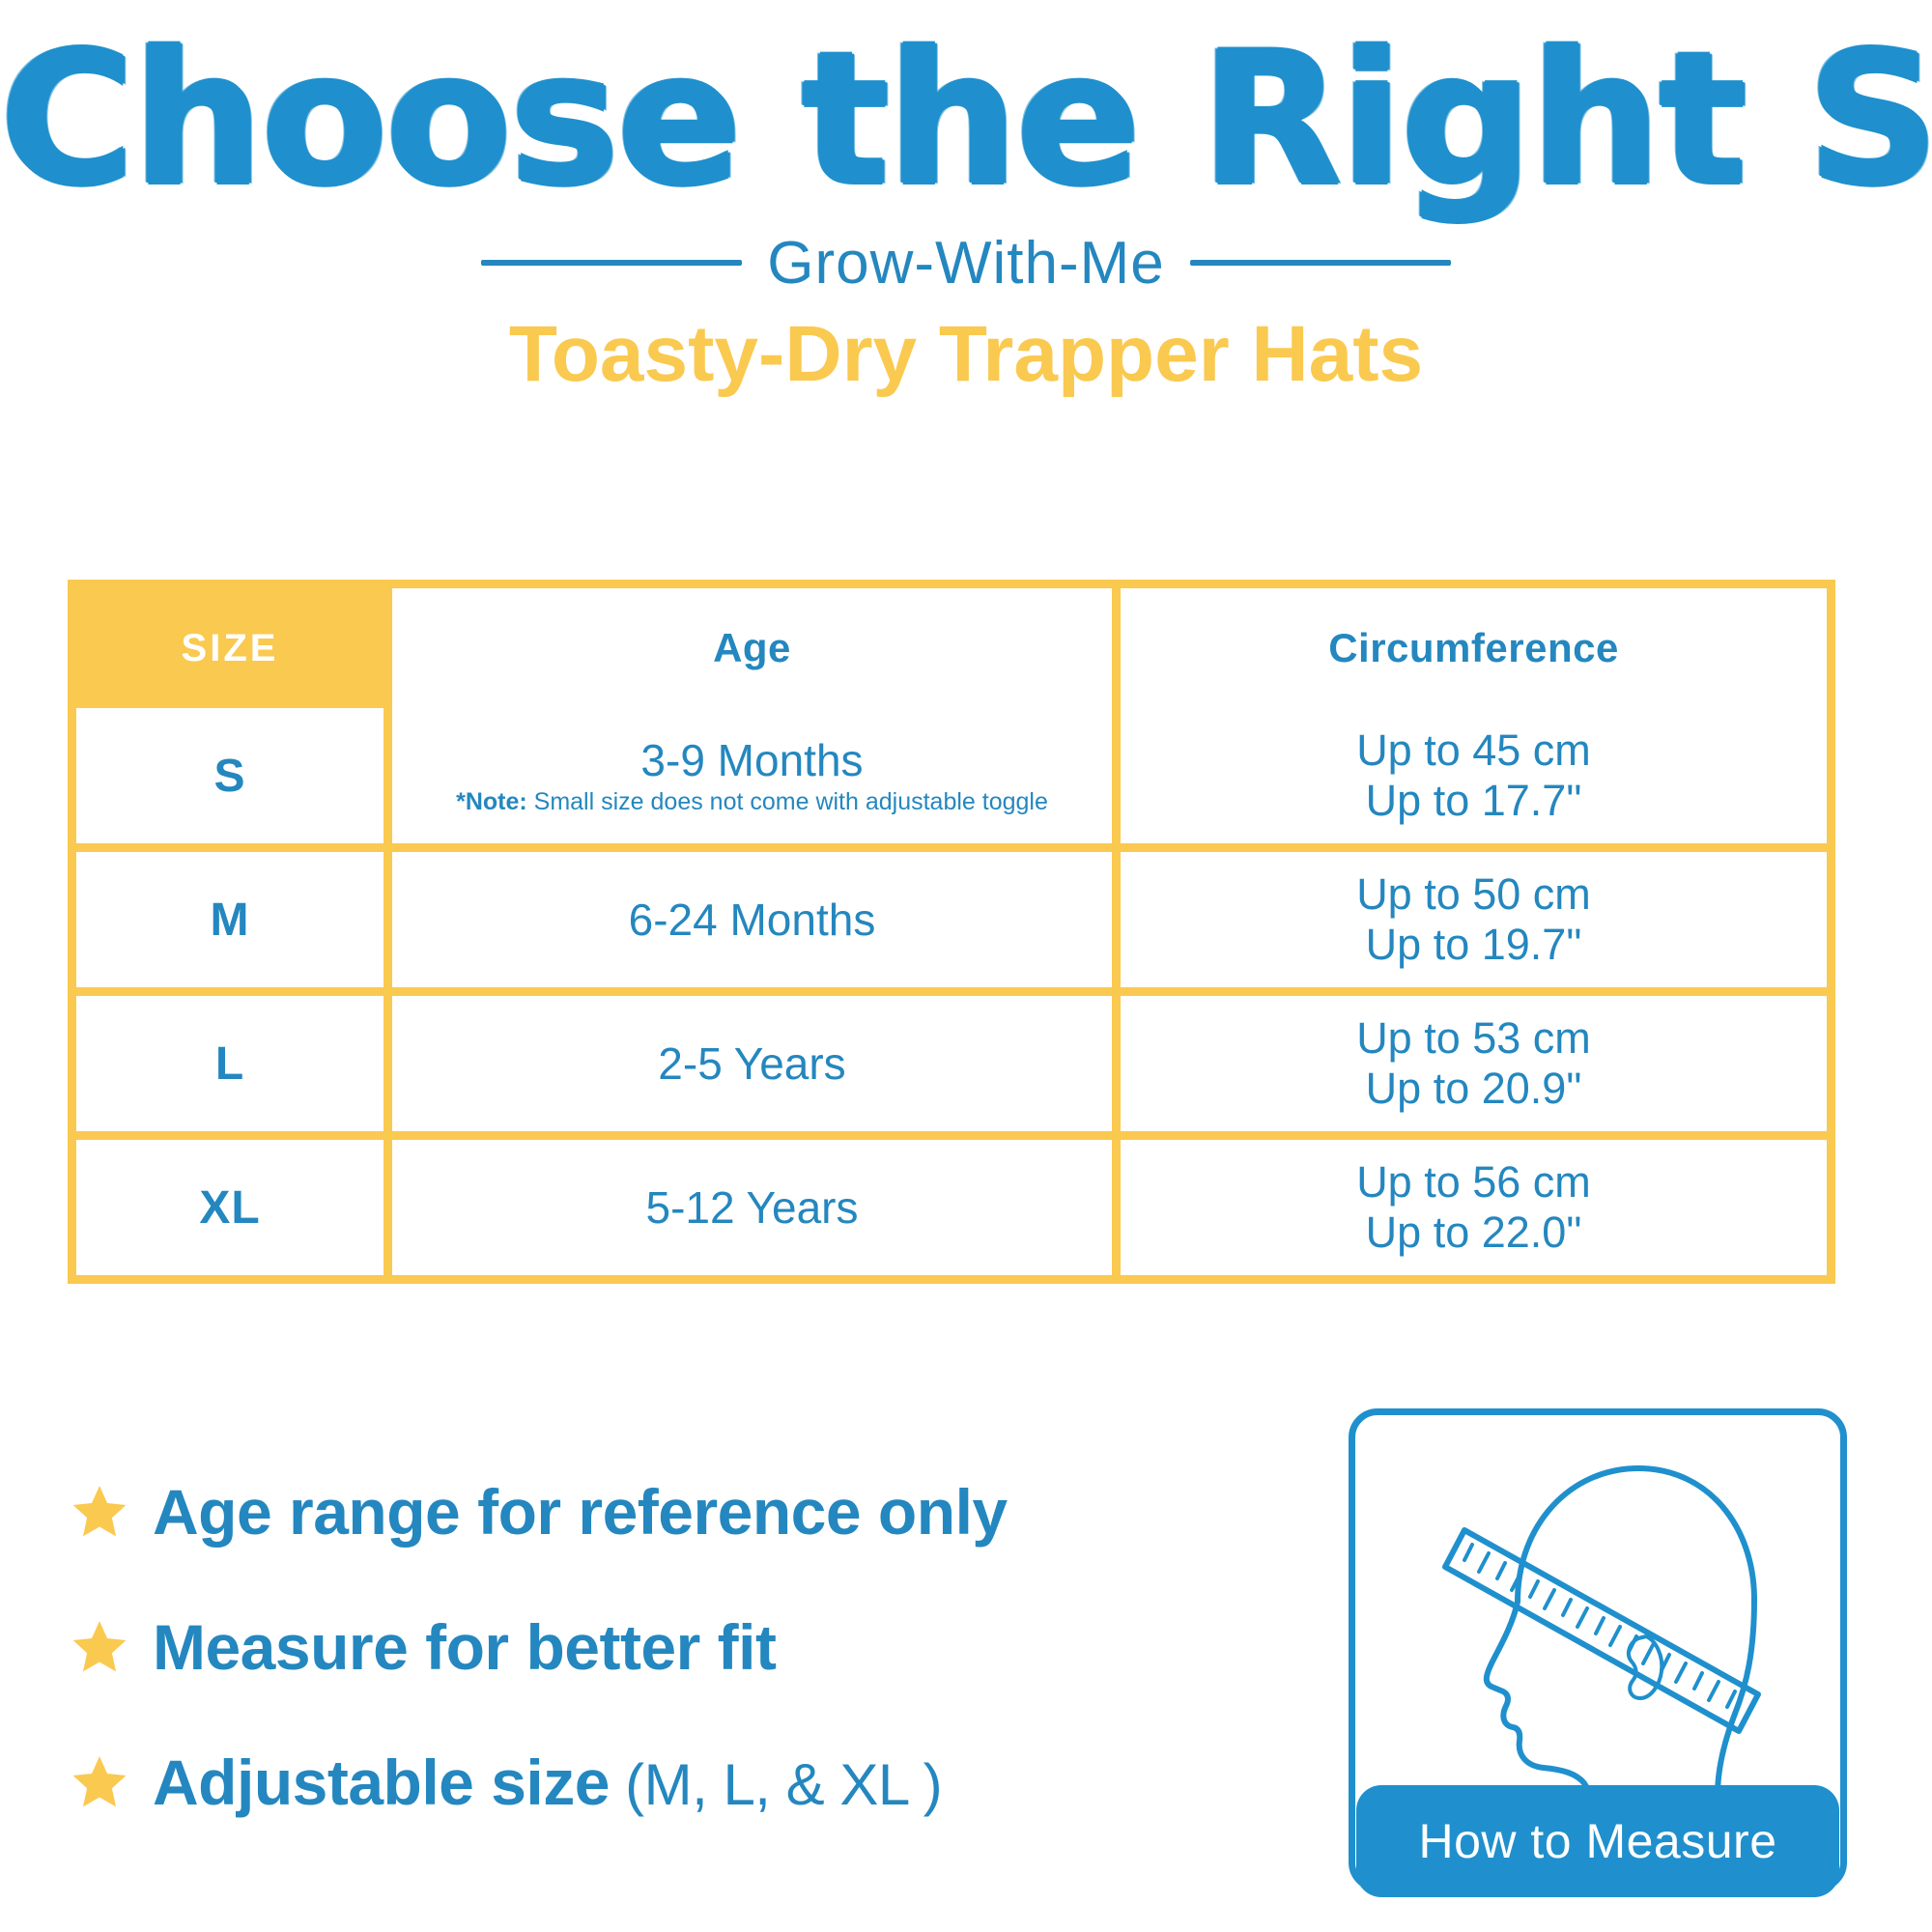  I want to click on list-item-text: Adjustable size, so click(381, 1782).